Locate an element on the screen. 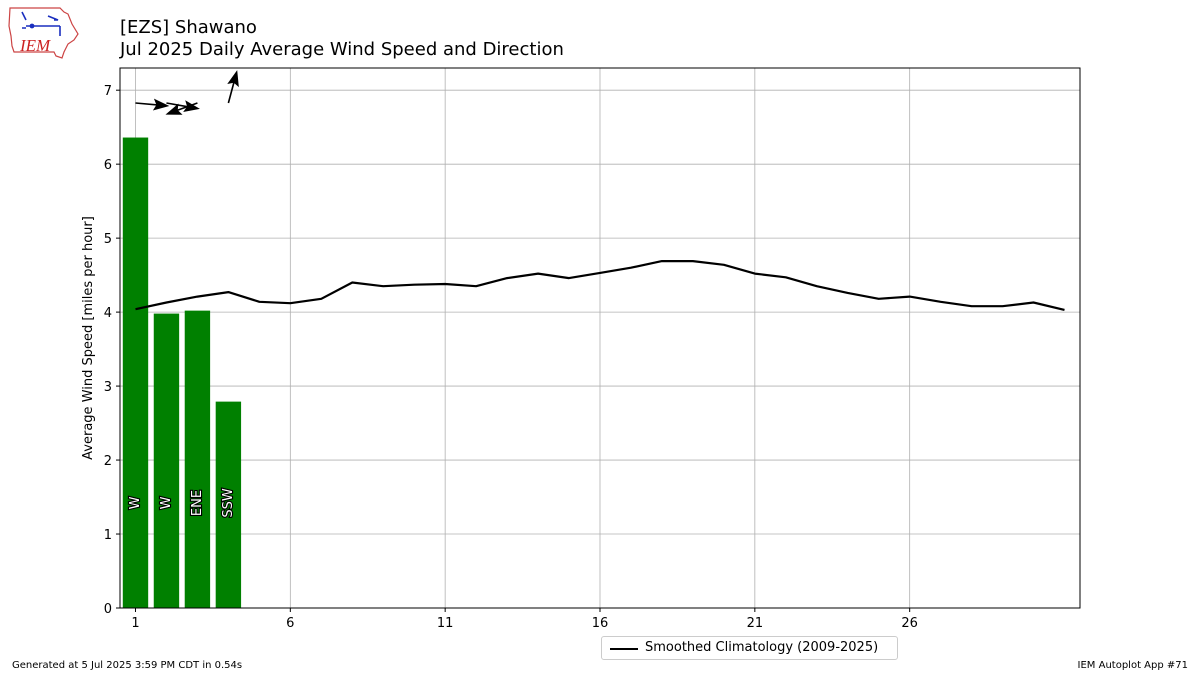 Image resolution: width=1200 pixels, height=675 pixels. iem-logo: IEM is located at coordinates (43, 33).